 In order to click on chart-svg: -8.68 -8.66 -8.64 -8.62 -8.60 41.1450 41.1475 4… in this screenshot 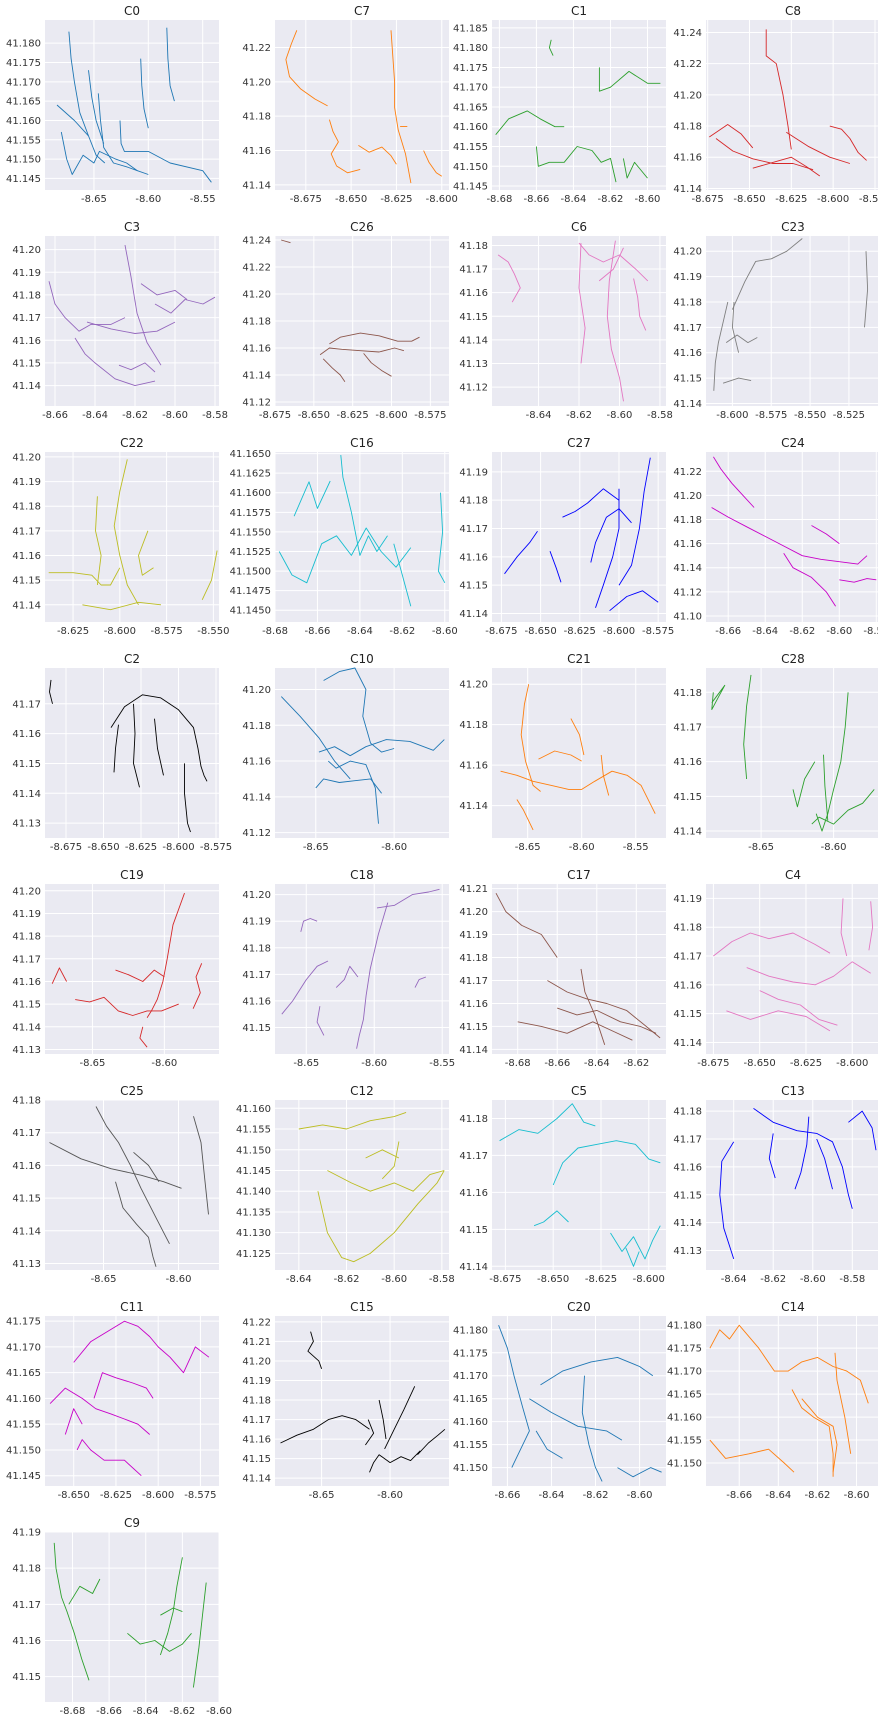, I will do `click(344, 543)`.